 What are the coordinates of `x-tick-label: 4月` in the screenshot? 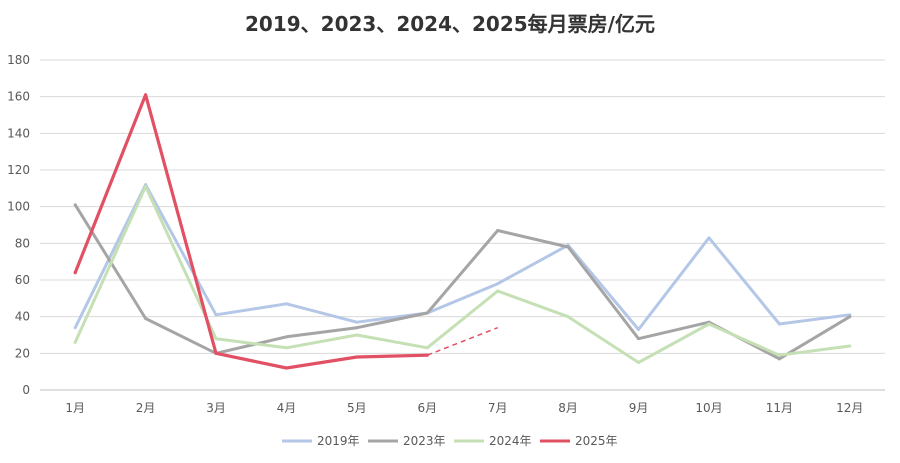 It's located at (287, 408).